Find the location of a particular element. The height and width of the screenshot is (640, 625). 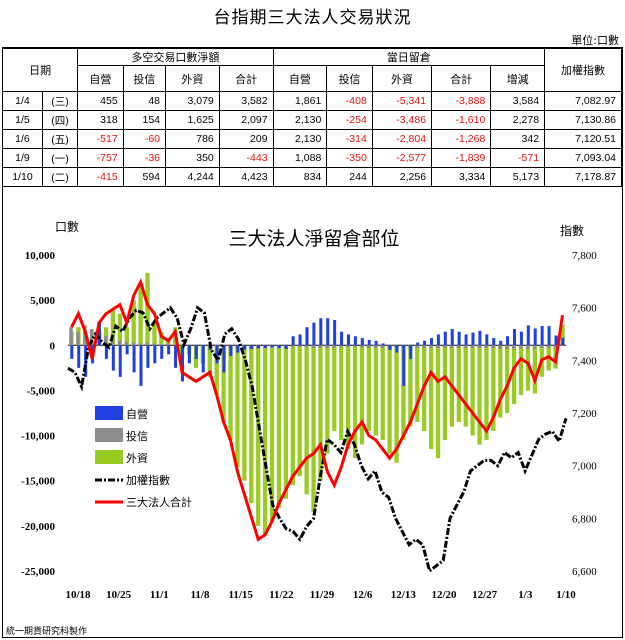

net-cell: 4,244 is located at coordinates (192, 177).